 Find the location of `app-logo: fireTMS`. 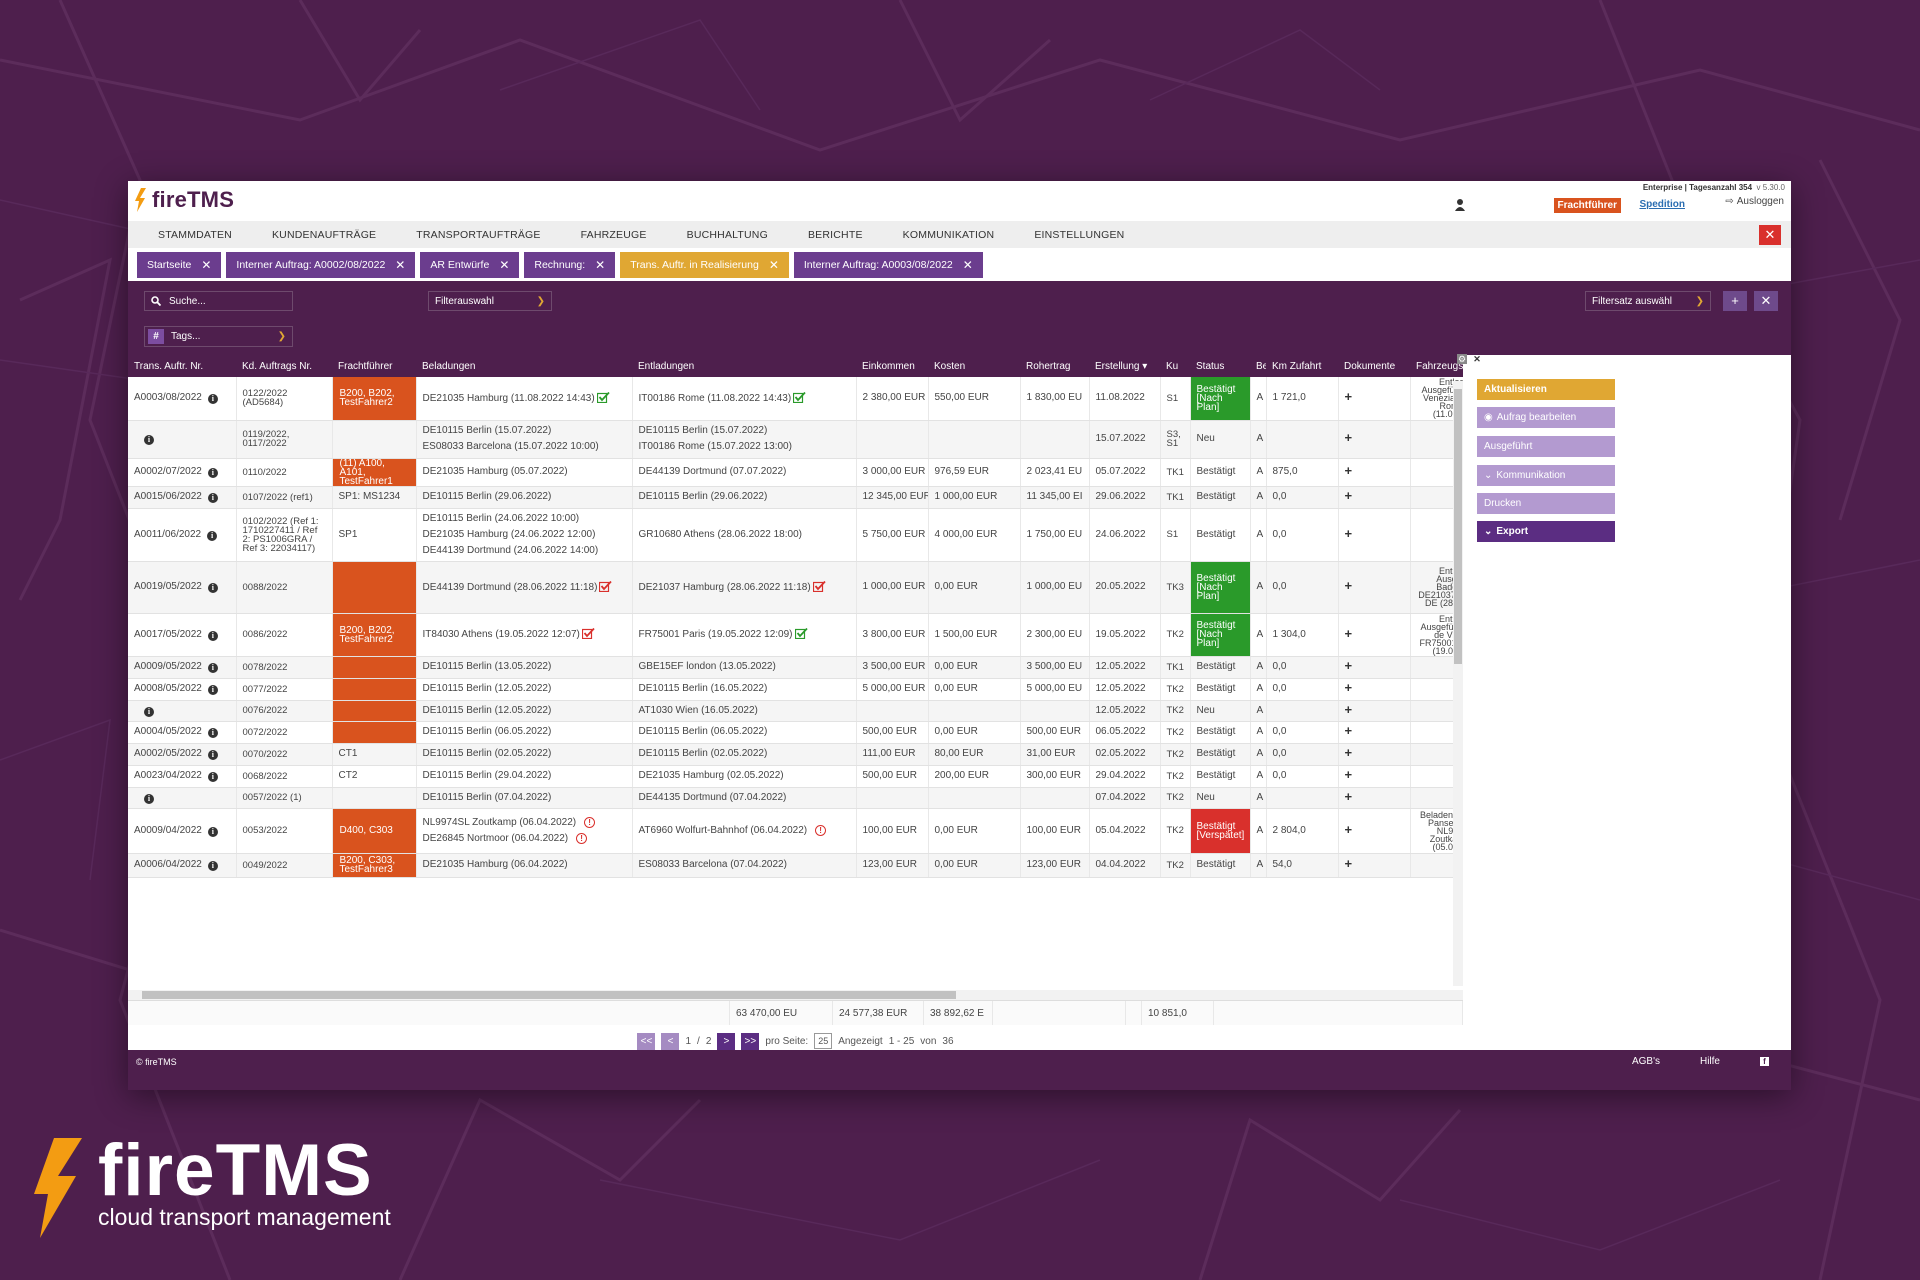

app-logo: fireTMS is located at coordinates (184, 200).